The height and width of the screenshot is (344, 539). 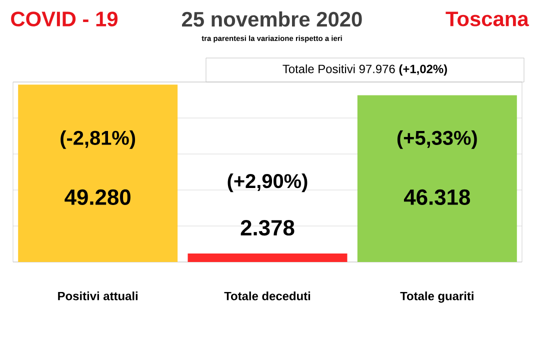 What do you see at coordinates (97, 197) in the screenshot?
I see `data-label: 49.280` at bounding box center [97, 197].